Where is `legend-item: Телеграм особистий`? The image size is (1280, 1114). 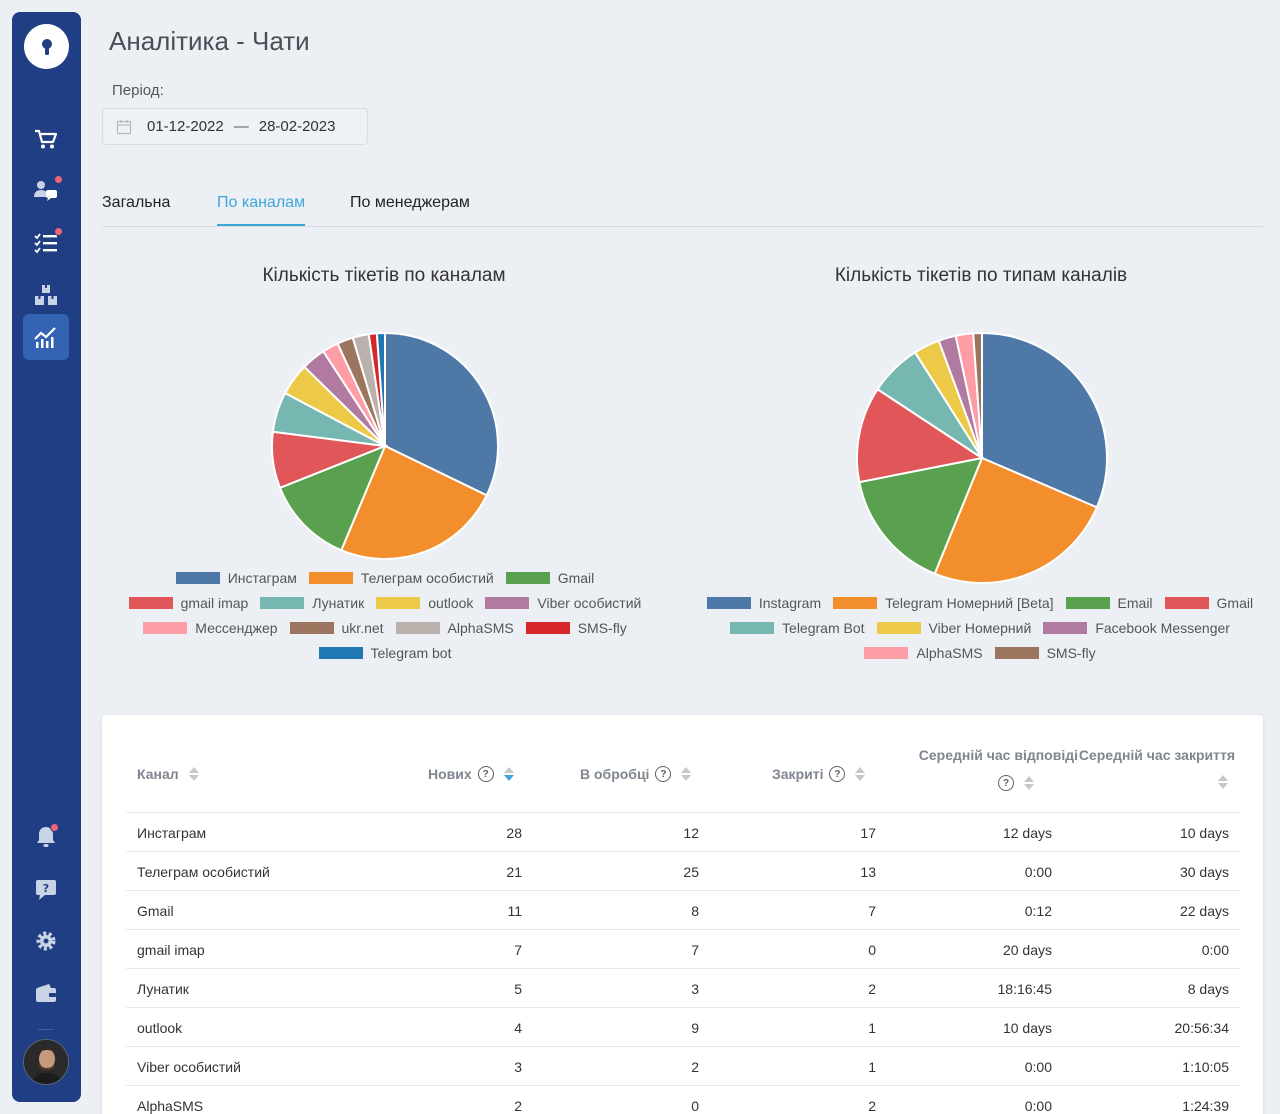
legend-item: Телеграм особистий is located at coordinates (401, 578).